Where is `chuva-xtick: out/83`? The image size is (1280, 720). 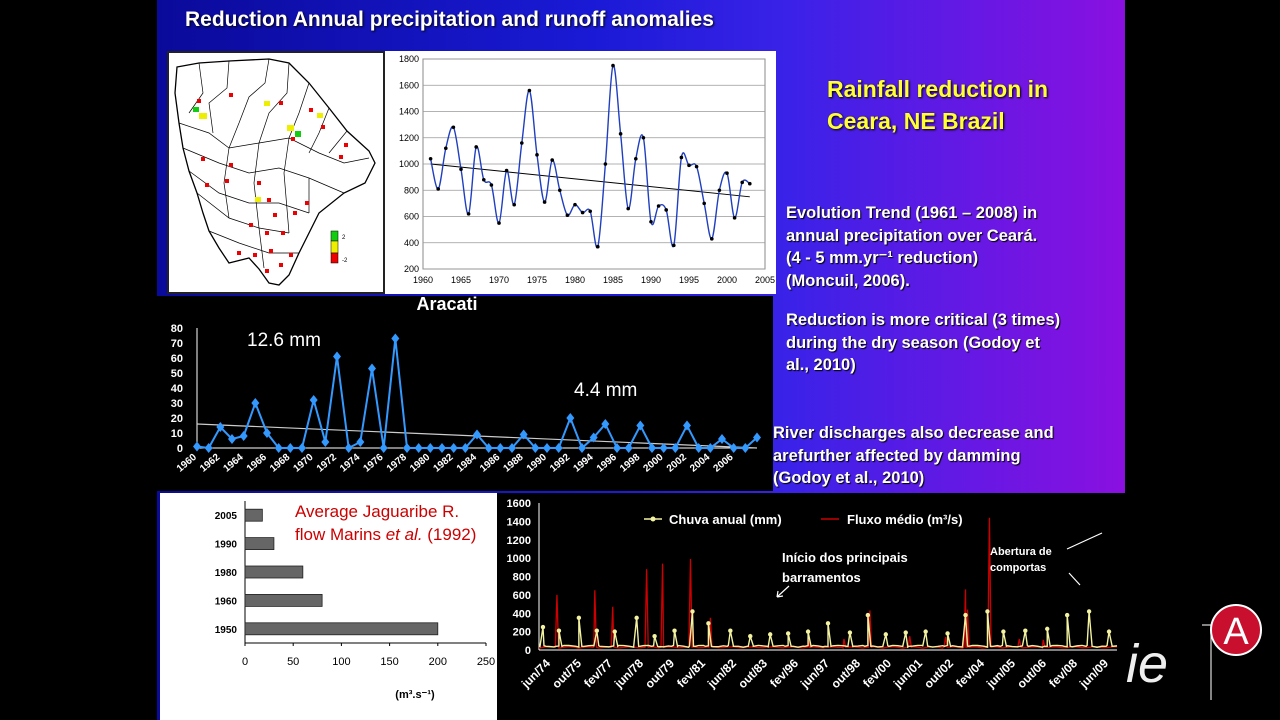
chuva-xtick: out/83 is located at coordinates (752, 673).